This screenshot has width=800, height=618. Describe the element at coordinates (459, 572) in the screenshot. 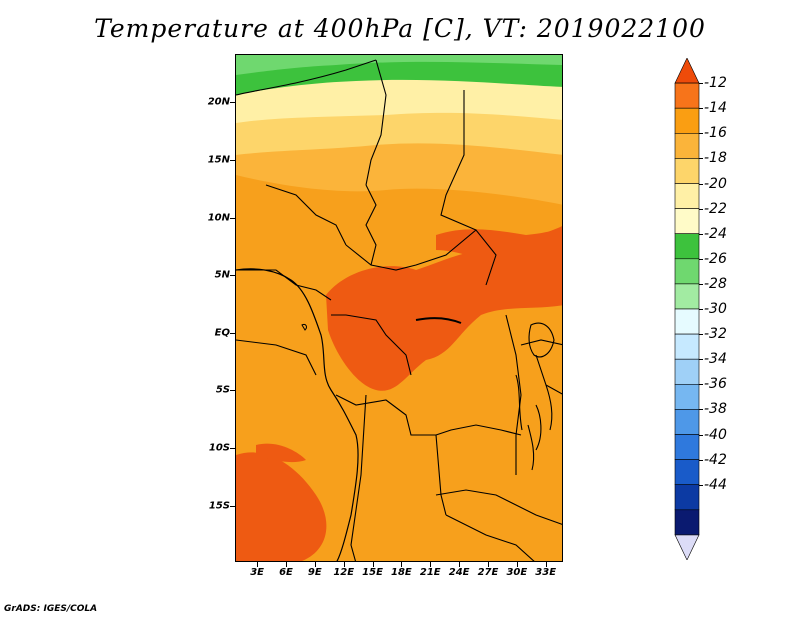

I see `lon-label: 24E` at that location.